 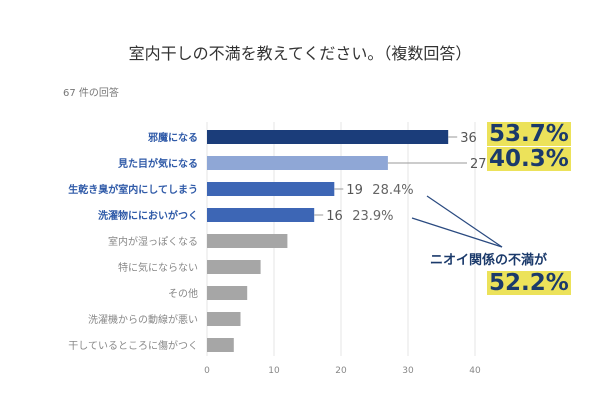 What do you see at coordinates (91, 93) in the screenshot?
I see `response-count: 67 件の回答` at bounding box center [91, 93].